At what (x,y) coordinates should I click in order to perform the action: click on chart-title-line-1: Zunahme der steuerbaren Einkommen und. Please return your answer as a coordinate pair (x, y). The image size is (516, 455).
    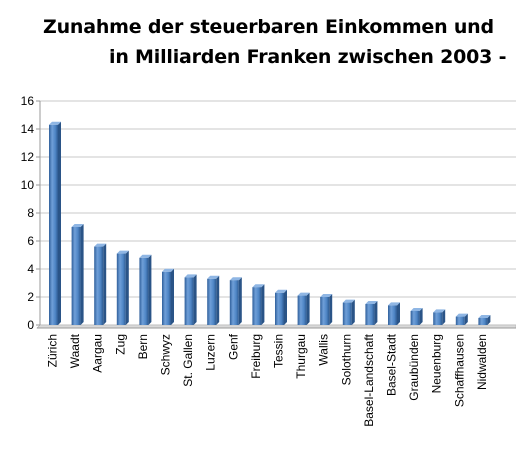
    Looking at the image, I should click on (268, 27).